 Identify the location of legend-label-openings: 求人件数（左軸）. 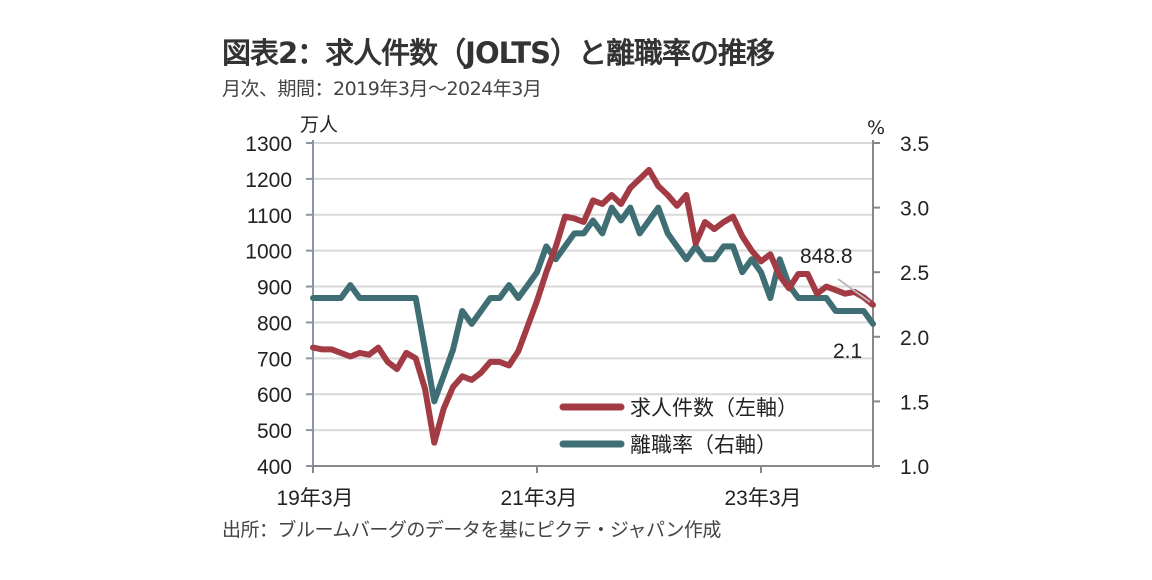
(714, 408).